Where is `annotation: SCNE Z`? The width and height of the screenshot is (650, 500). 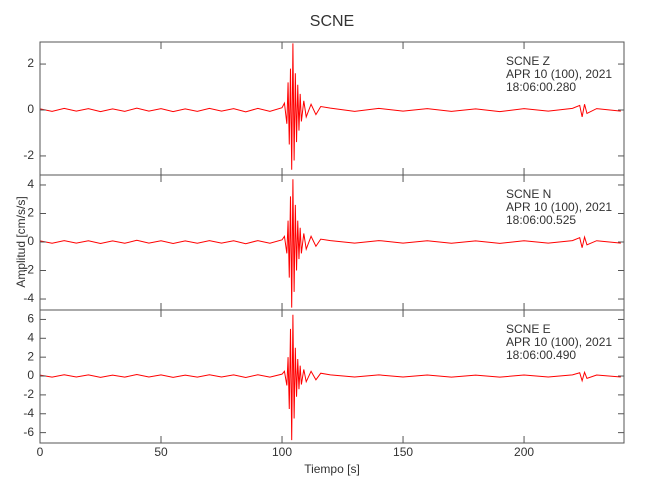 annotation: SCNE Z is located at coordinates (528, 61).